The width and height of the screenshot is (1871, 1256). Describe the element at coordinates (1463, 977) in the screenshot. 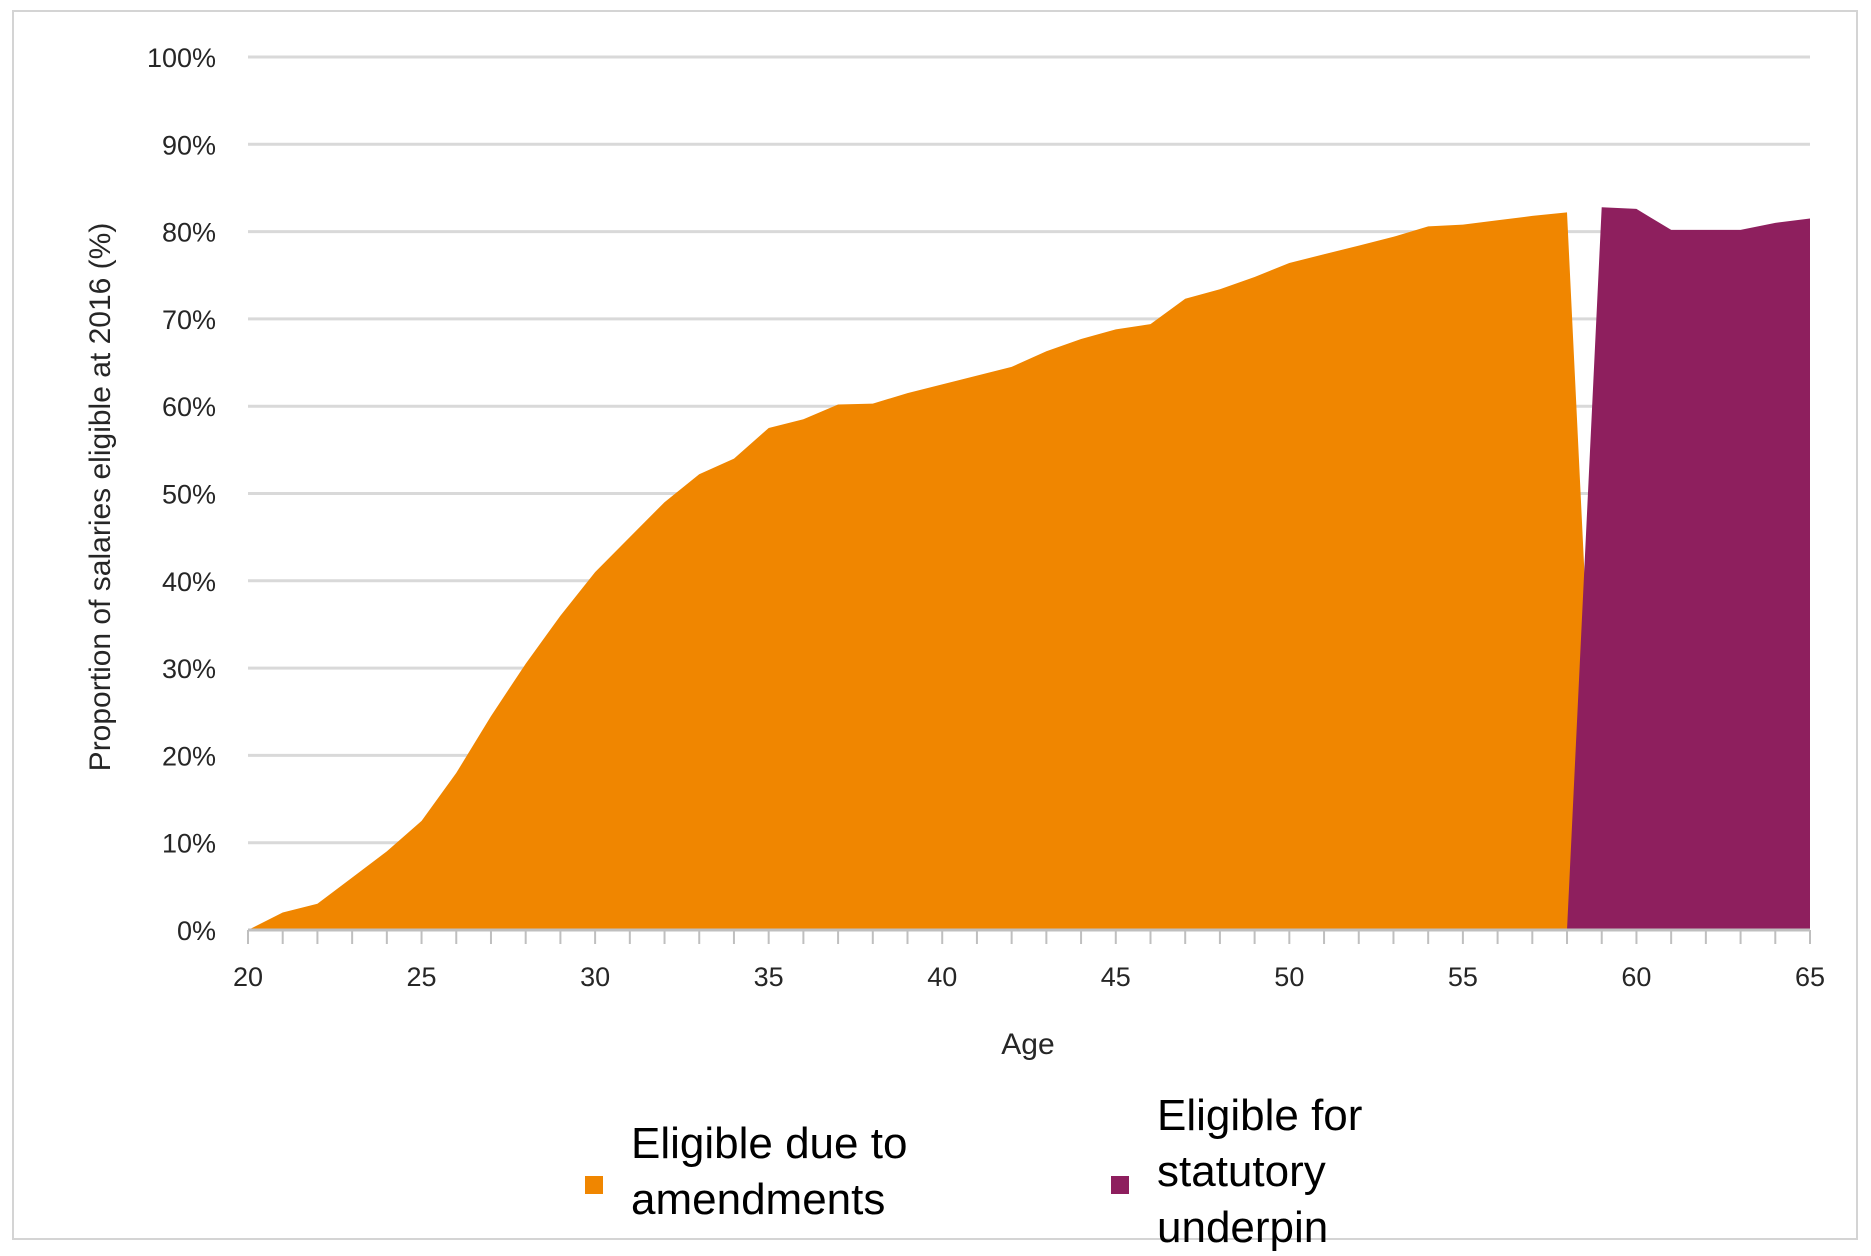

I see `x-tick-label: 55` at that location.